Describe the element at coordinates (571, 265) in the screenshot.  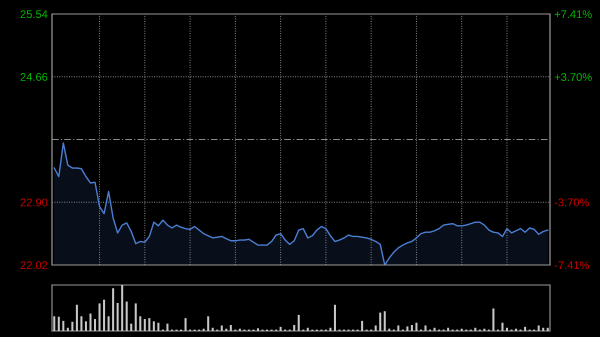
I see `y2-tick-label: -7.41%` at that location.